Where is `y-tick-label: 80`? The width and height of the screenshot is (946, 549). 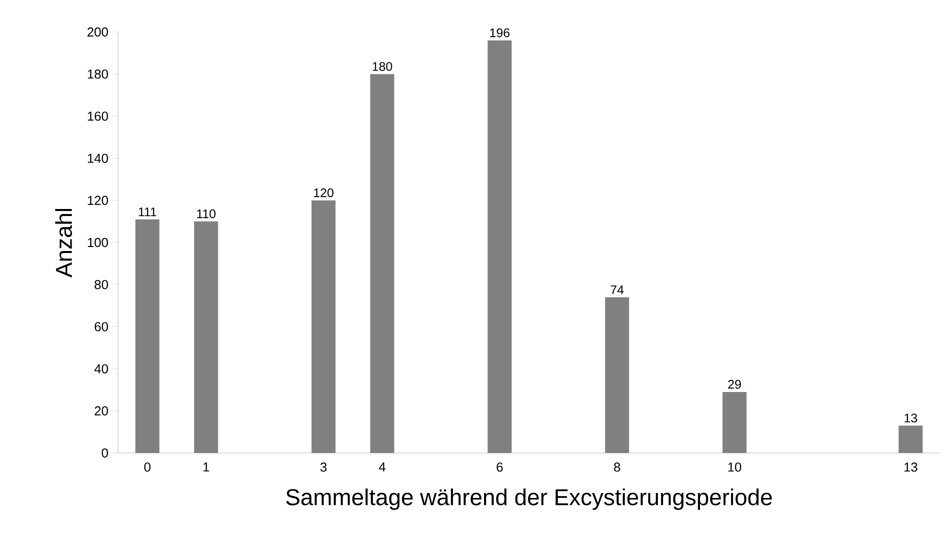 y-tick-label: 80 is located at coordinates (101, 285).